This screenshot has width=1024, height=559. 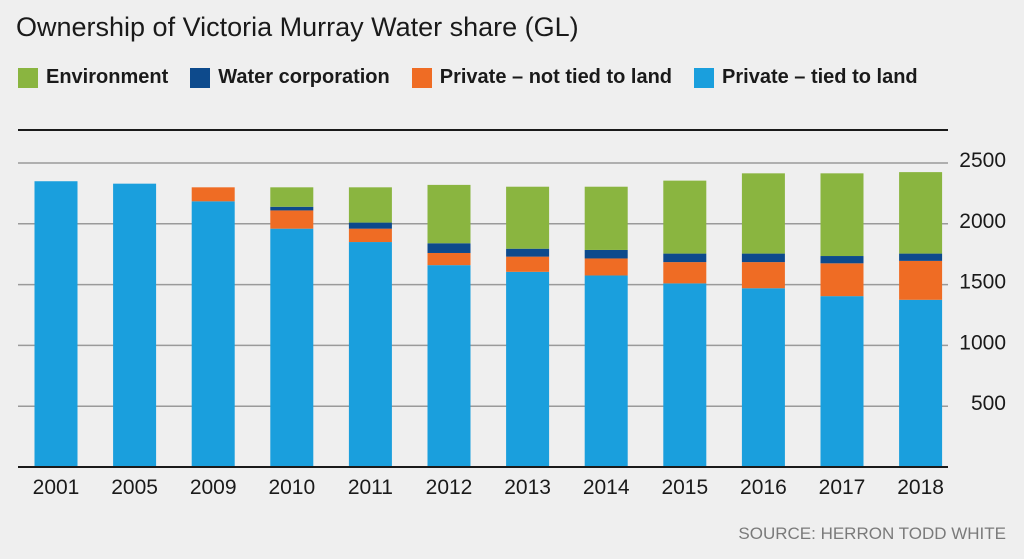 What do you see at coordinates (528, 217) in the screenshot?
I see `bar-2013-environment` at bounding box center [528, 217].